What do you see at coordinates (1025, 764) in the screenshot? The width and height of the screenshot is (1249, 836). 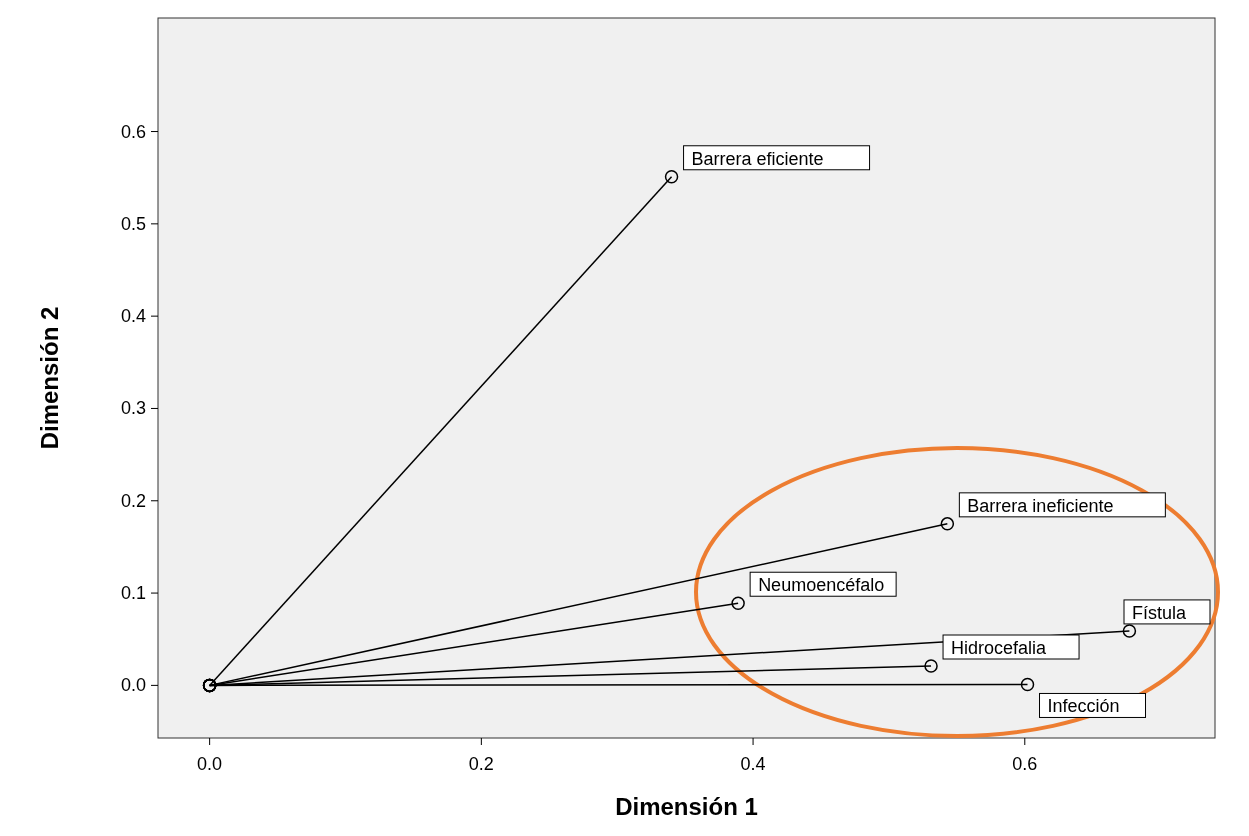 I see `x-tick-label: 0.6` at bounding box center [1025, 764].